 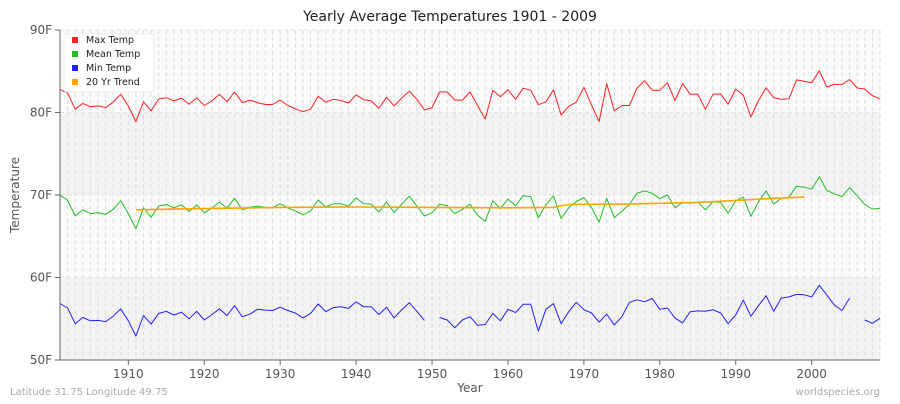 What do you see at coordinates (108, 68) in the screenshot?
I see `legend-label-min-temp: Min Temp` at bounding box center [108, 68].